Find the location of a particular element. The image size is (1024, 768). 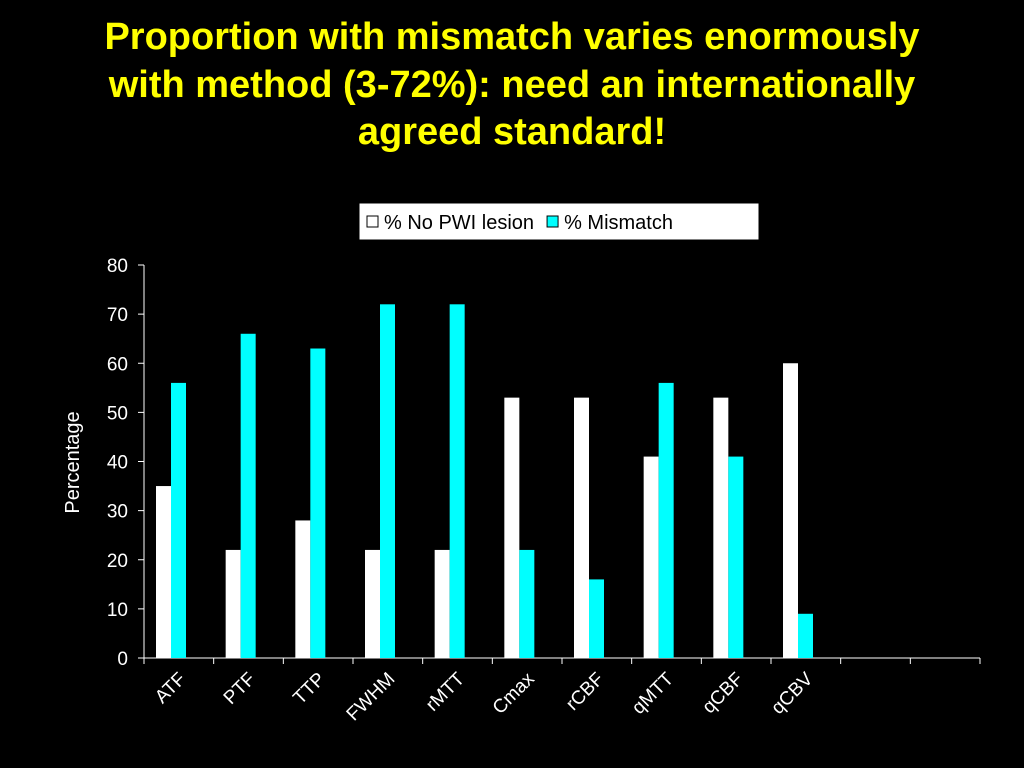

x-tick-label: ATF is located at coordinates (170, 688).